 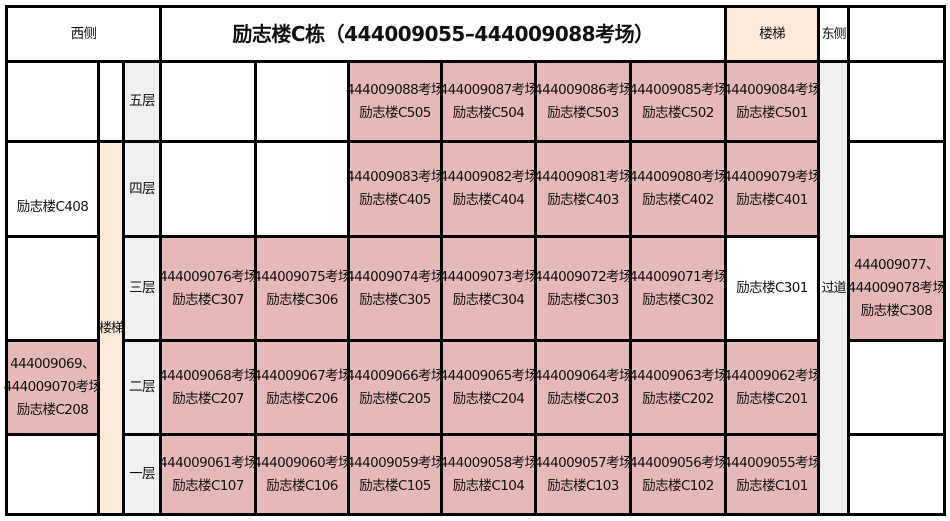 What do you see at coordinates (488, 375) in the screenshot?
I see `exam-number: 444009065考场` at bounding box center [488, 375].